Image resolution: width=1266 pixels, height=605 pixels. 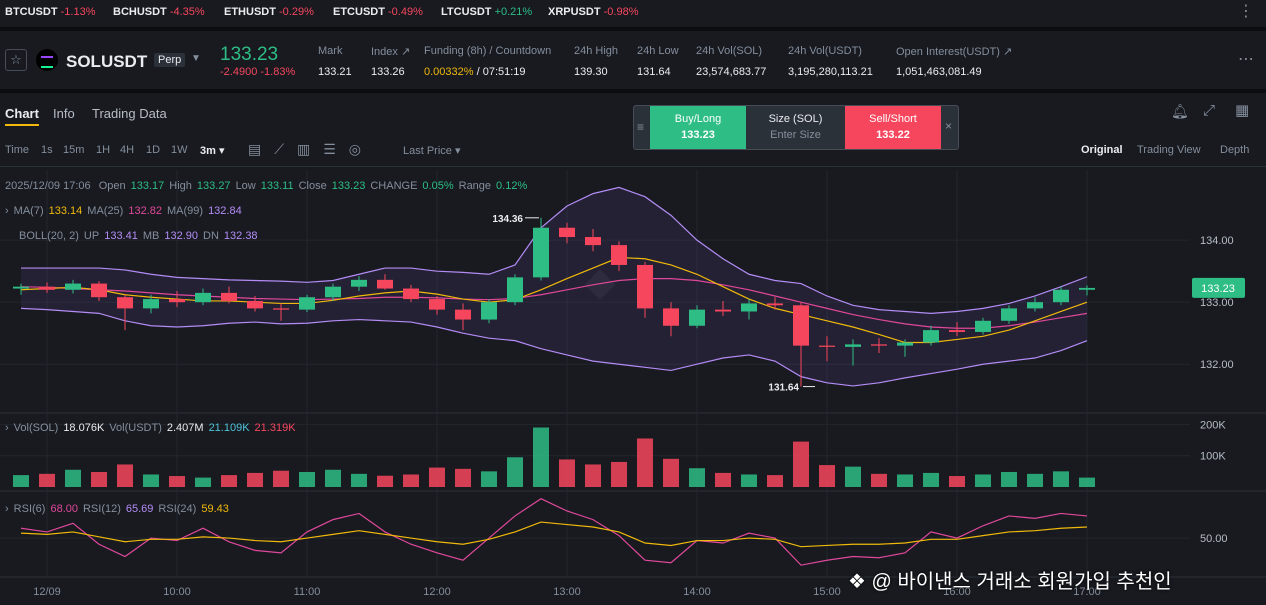 What do you see at coordinates (1021, 582) in the screenshot?
I see `watermark-text: @ 바이낸스 거래소 회원가입 추천인` at bounding box center [1021, 582].